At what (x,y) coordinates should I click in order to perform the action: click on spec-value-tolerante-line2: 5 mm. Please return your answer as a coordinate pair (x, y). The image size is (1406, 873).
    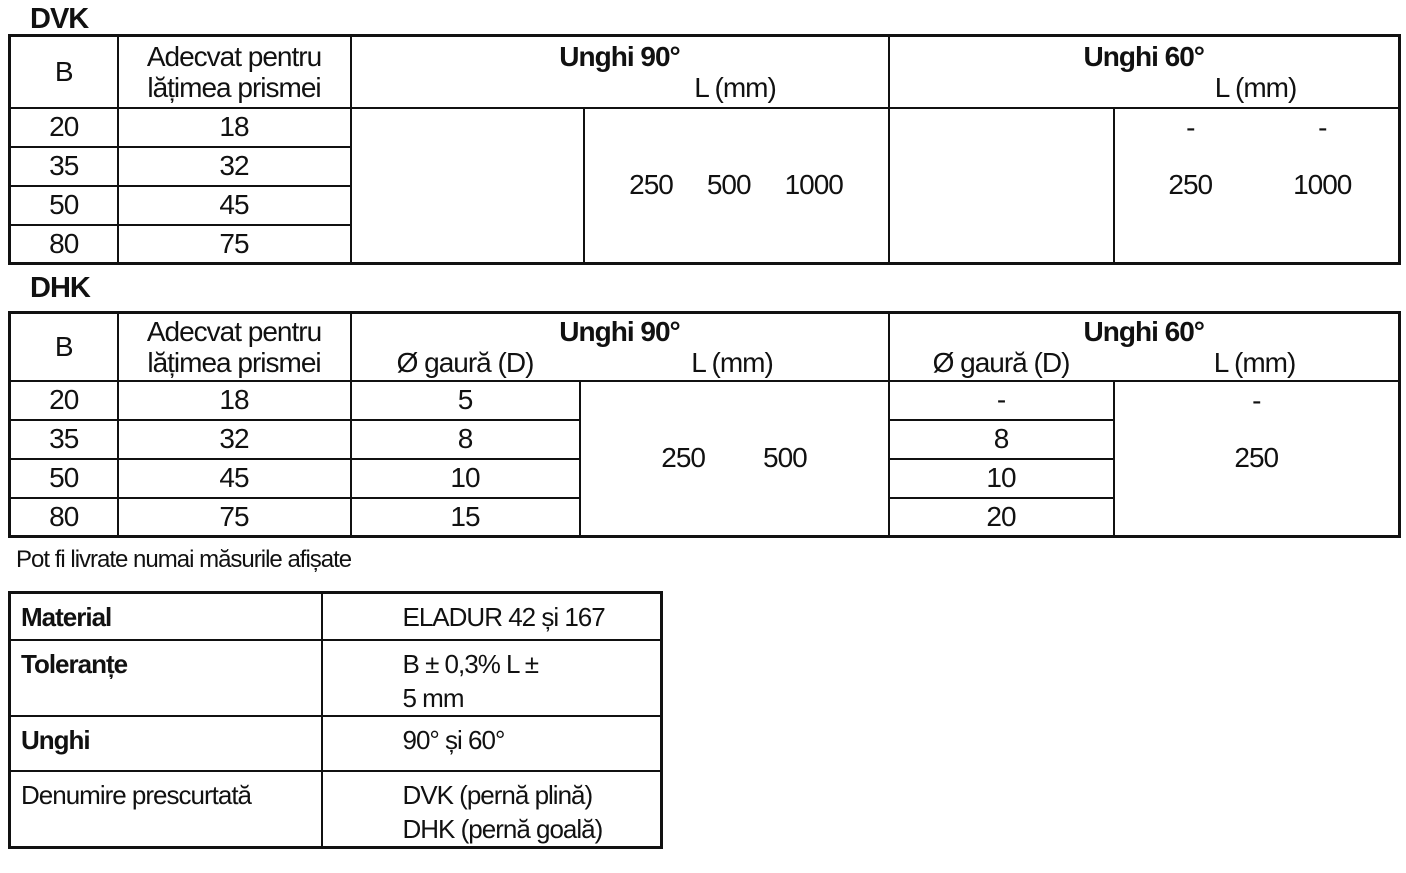
    Looking at the image, I should click on (433, 697).